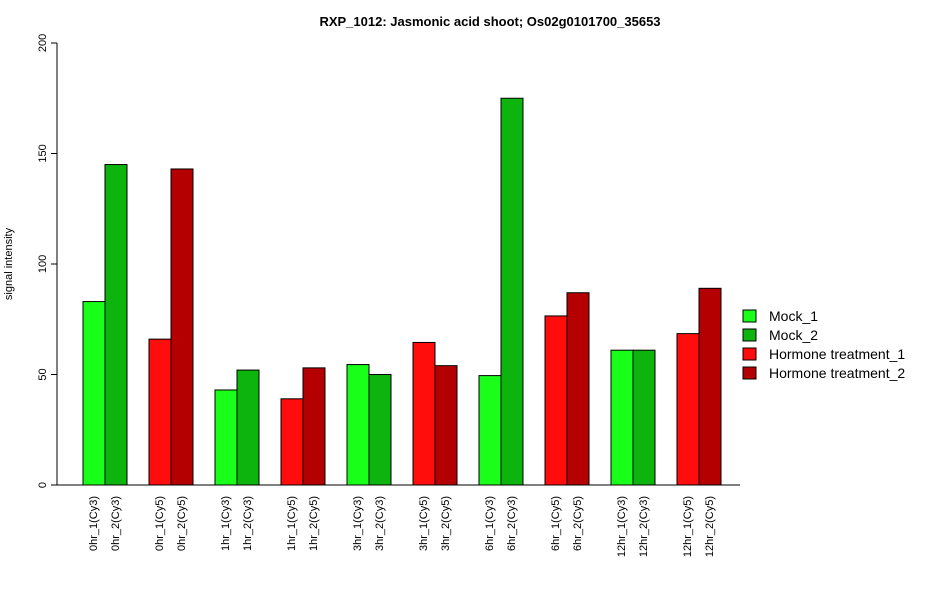 The image size is (950, 600). Describe the element at coordinates (490, 523) in the screenshot. I see `x-tick-label: 6hr_1(Cy3)` at that location.